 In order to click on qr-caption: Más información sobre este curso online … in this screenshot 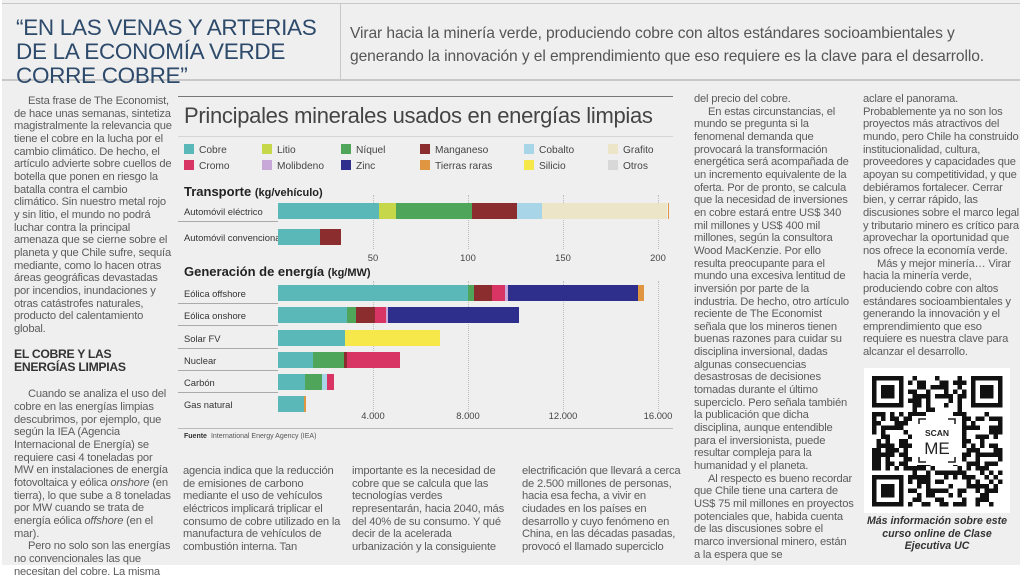, I will do `click(937, 533)`.